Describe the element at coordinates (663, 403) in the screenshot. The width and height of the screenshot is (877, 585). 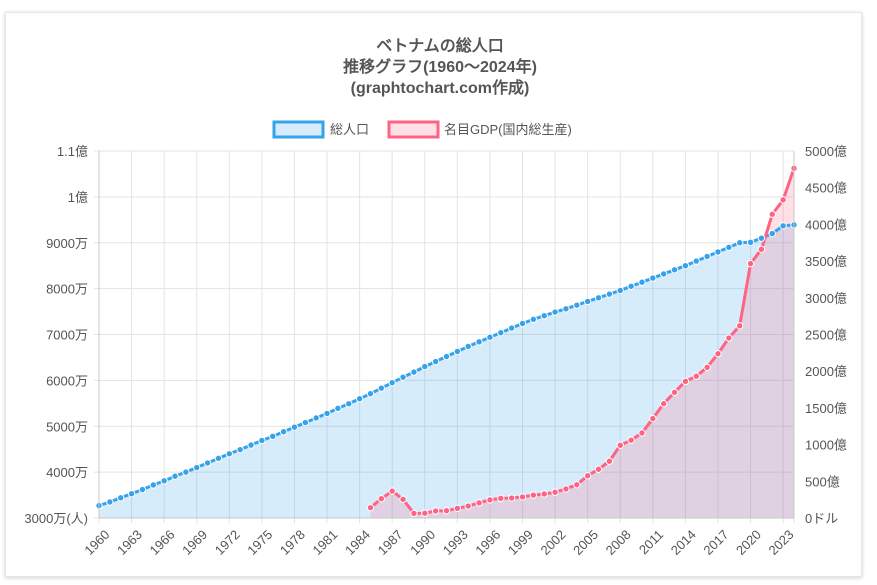
I see `data-point-s1-2012` at that location.